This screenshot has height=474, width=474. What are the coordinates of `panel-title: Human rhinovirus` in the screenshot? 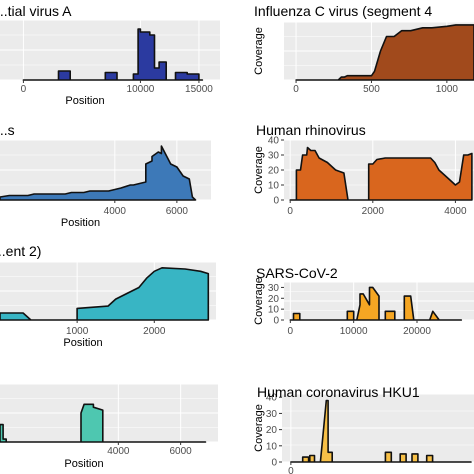 It's located at (311, 130).